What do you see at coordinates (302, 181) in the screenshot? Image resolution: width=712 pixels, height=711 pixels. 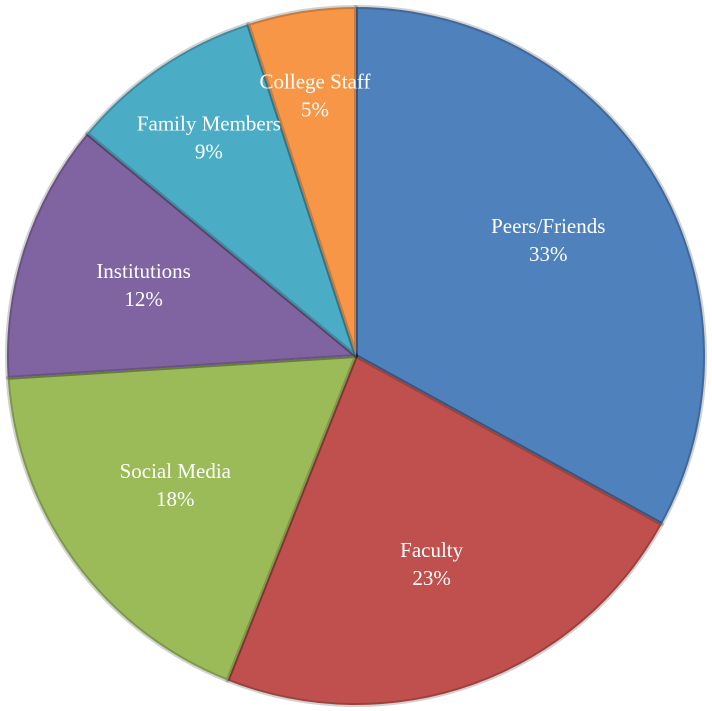 I see `pie-slice` at bounding box center [302, 181].